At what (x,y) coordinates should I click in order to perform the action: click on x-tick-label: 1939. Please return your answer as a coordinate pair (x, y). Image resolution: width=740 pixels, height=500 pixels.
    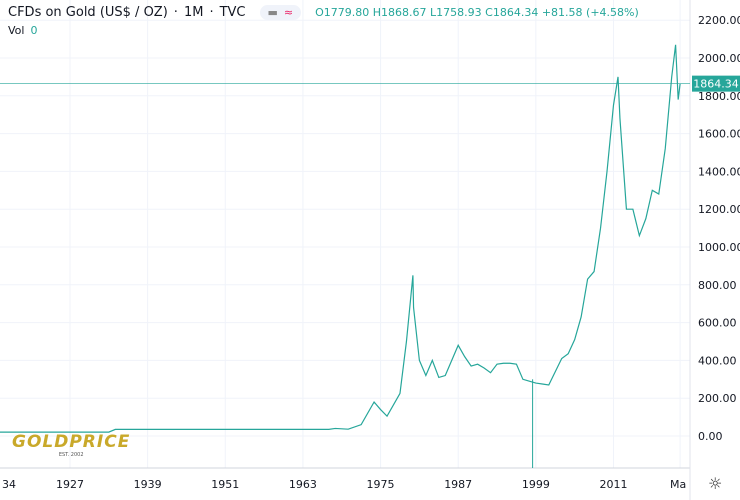
    Looking at the image, I should click on (148, 484).